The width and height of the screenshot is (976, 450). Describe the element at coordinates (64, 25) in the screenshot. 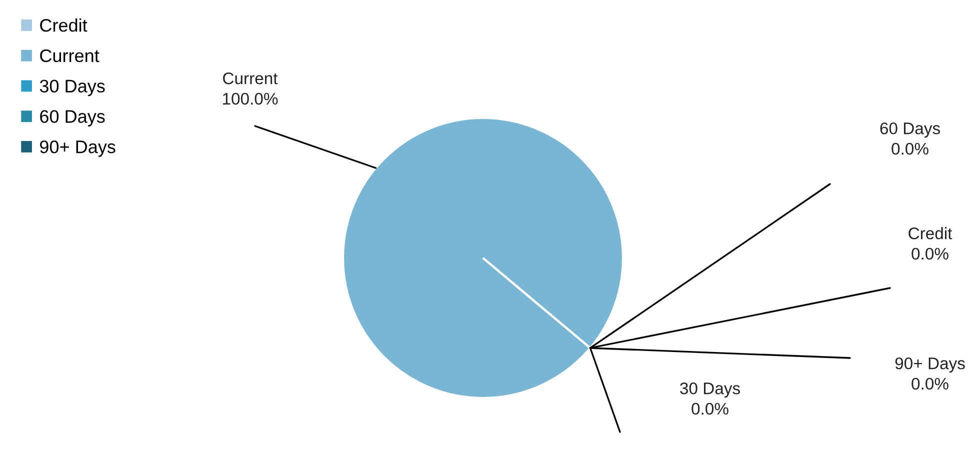

I see `legend-label: Credit` at that location.